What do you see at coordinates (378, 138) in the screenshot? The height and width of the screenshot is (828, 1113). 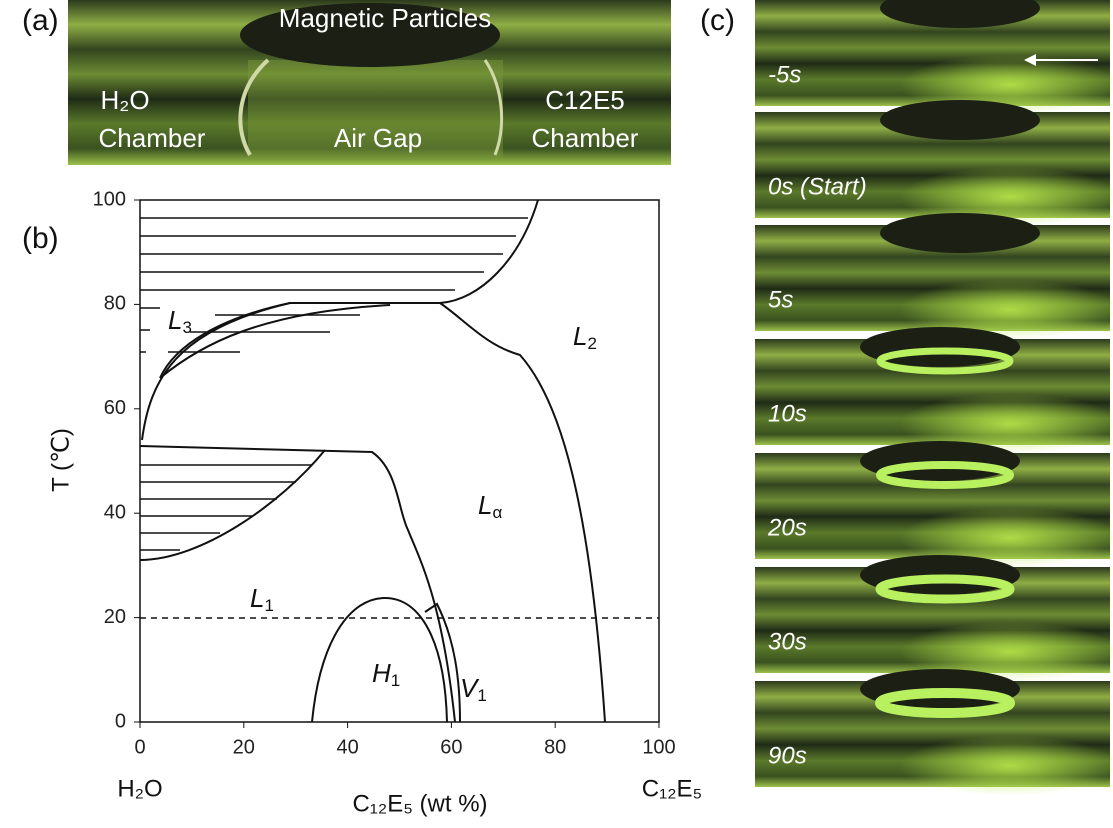 I see `photo-label: Air Gap` at bounding box center [378, 138].